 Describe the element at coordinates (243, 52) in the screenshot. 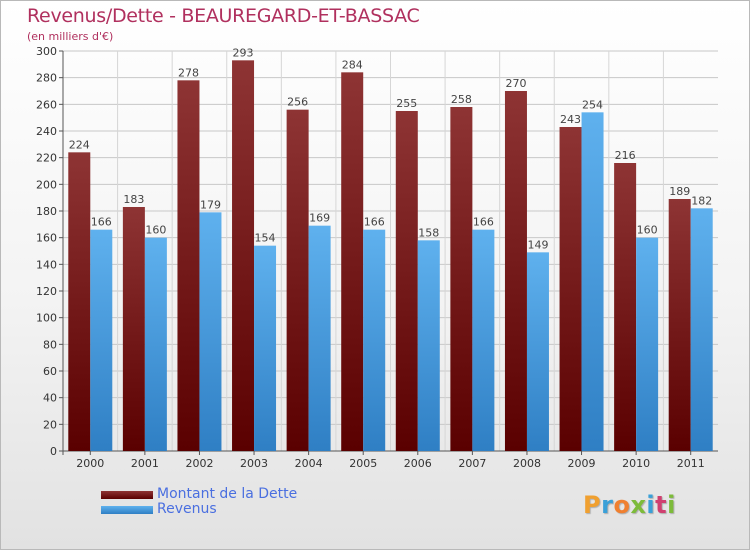

I see `data-label: 293` at that location.